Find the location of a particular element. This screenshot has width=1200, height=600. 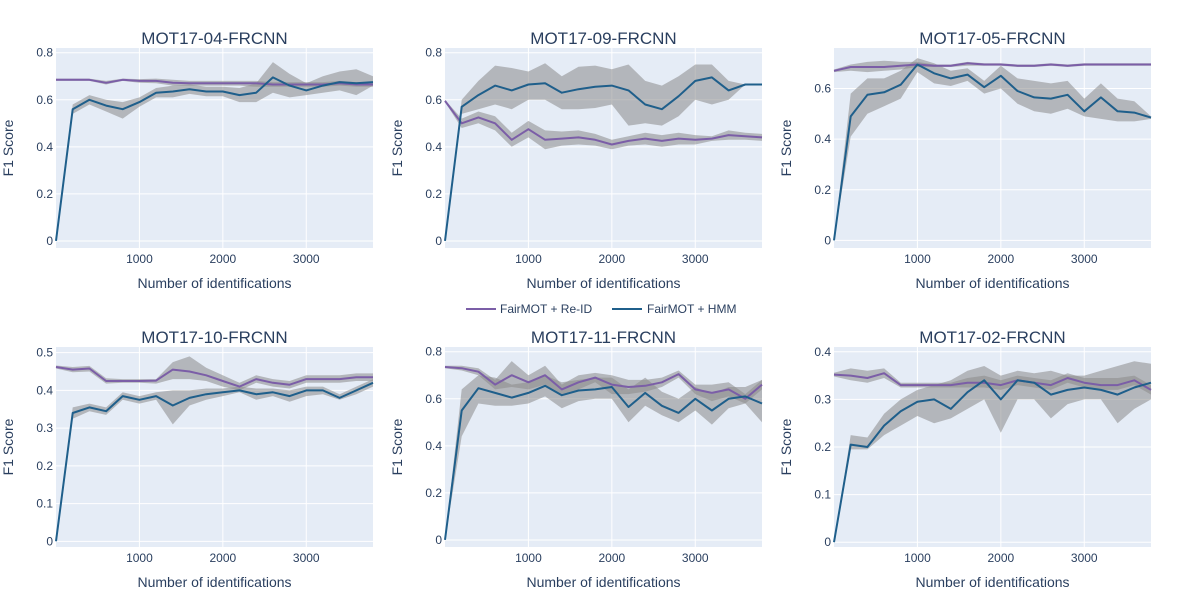

legend-label-reid: FairMOT + Re-ID is located at coordinates (546, 309).